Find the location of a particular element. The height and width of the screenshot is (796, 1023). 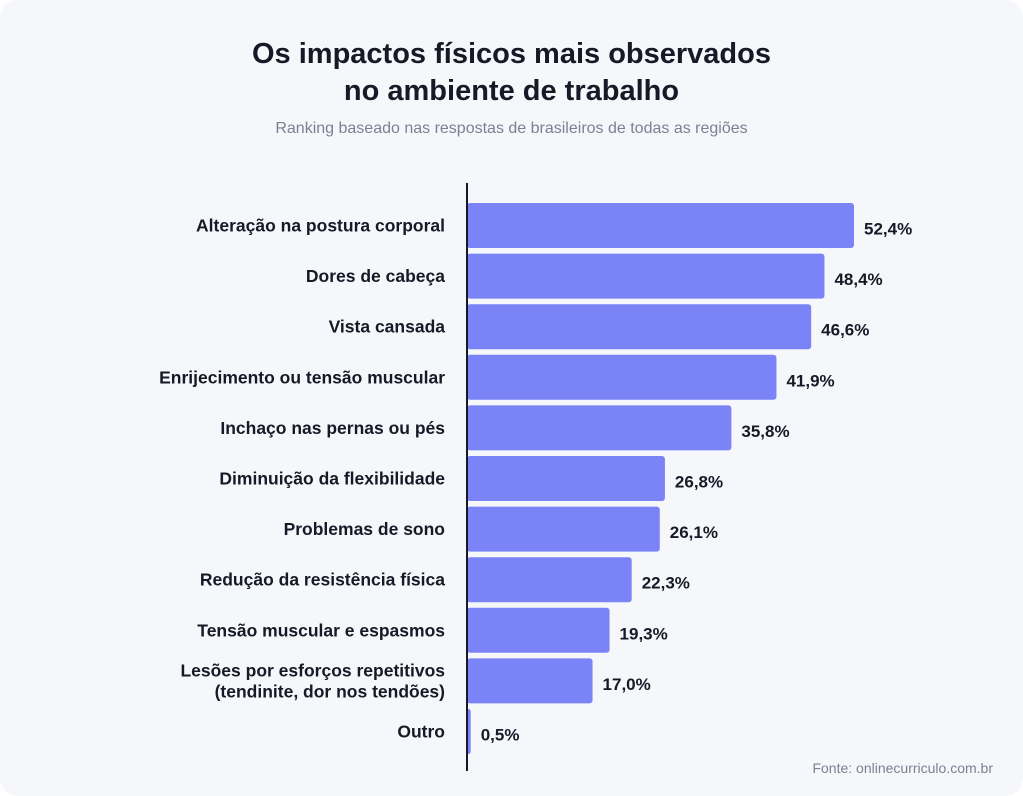

source-note: Fonte: onlinecurriculo.com.br is located at coordinates (902, 768).